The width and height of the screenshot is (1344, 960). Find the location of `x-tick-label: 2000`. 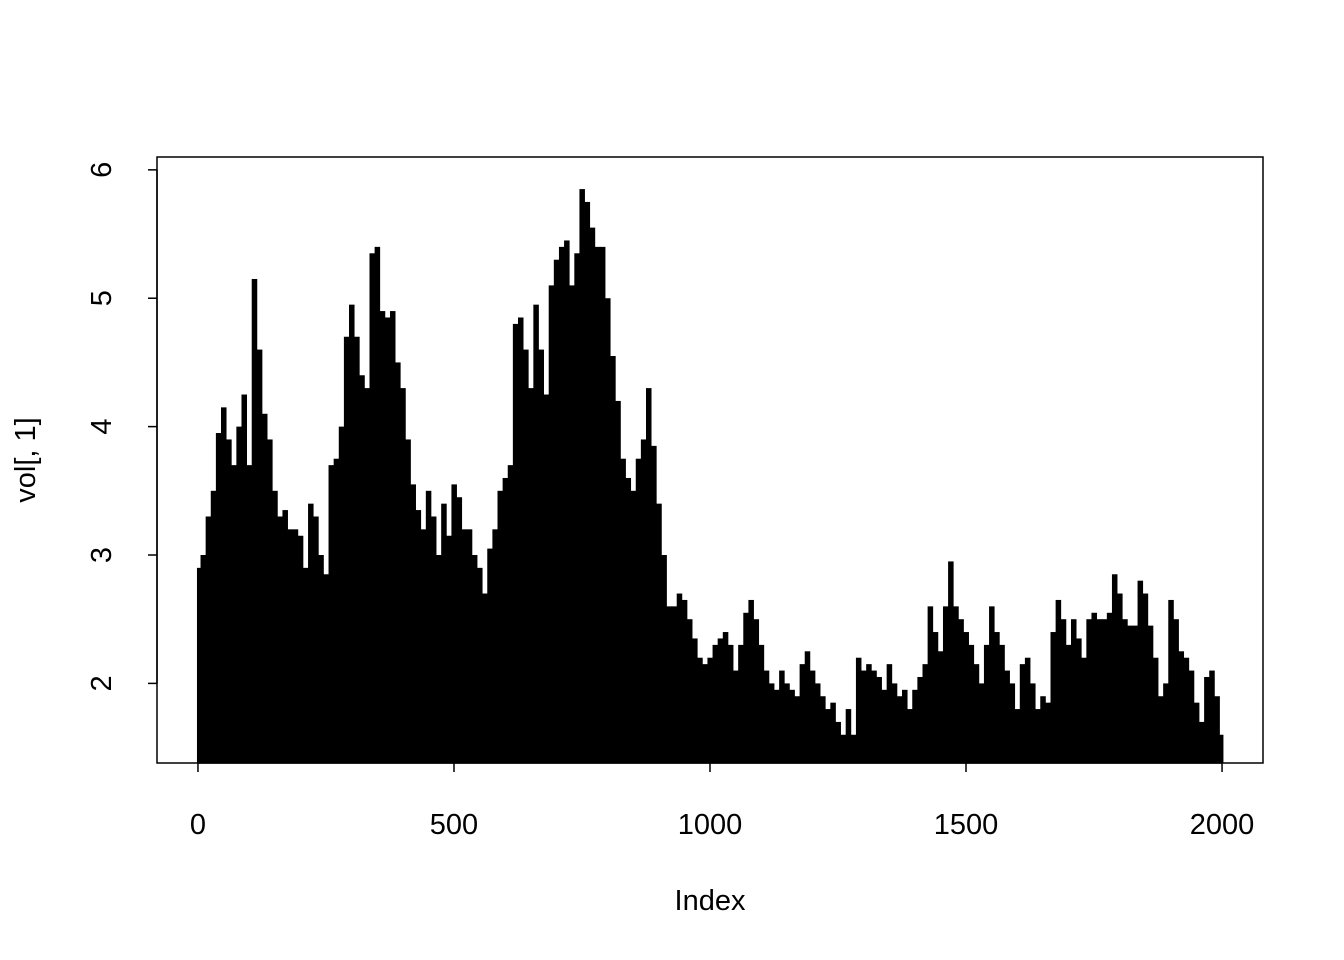

x-tick-label: 2000 is located at coordinates (1222, 825).